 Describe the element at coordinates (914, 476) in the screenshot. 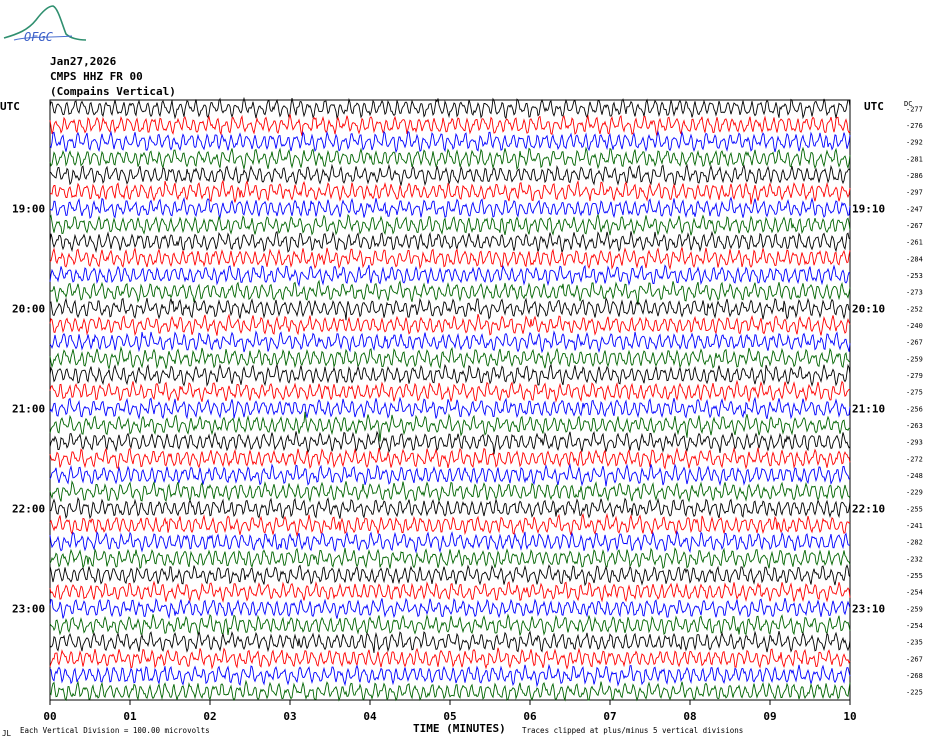

I see `dc-offset-22: -248` at that location.